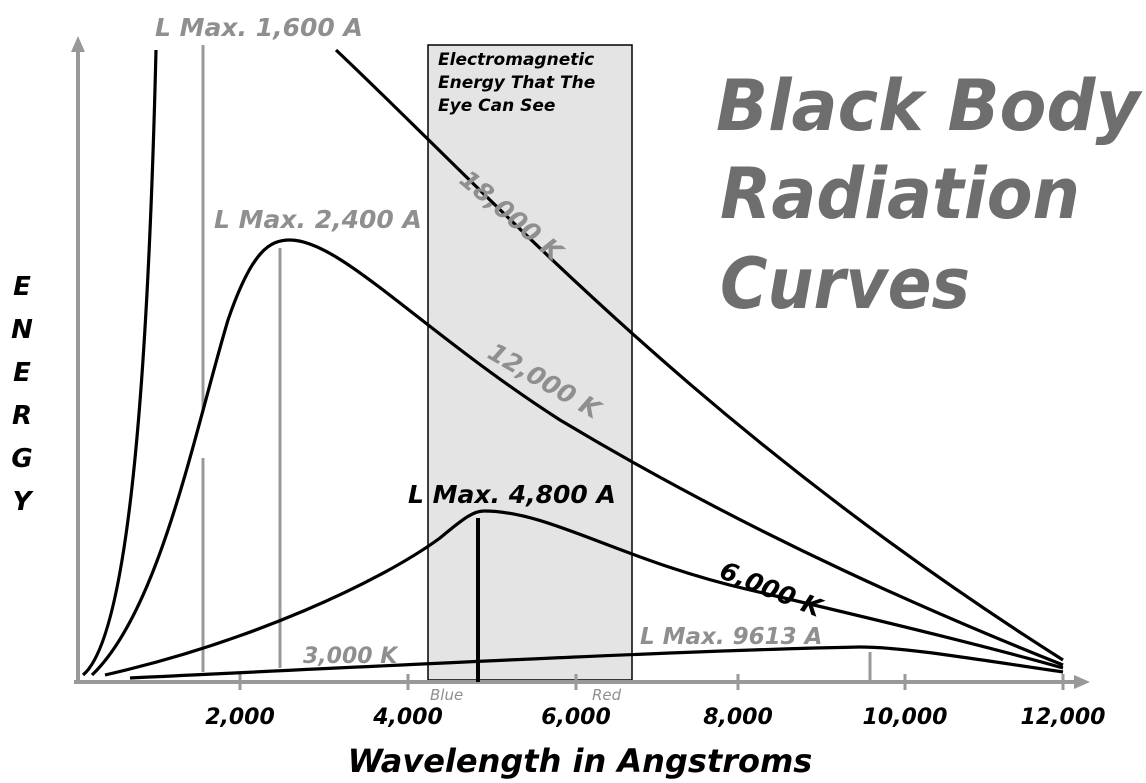 This screenshot has height=783, width=1146. Describe the element at coordinates (900, 194) in the screenshot. I see `title-line: Radiation` at that location.